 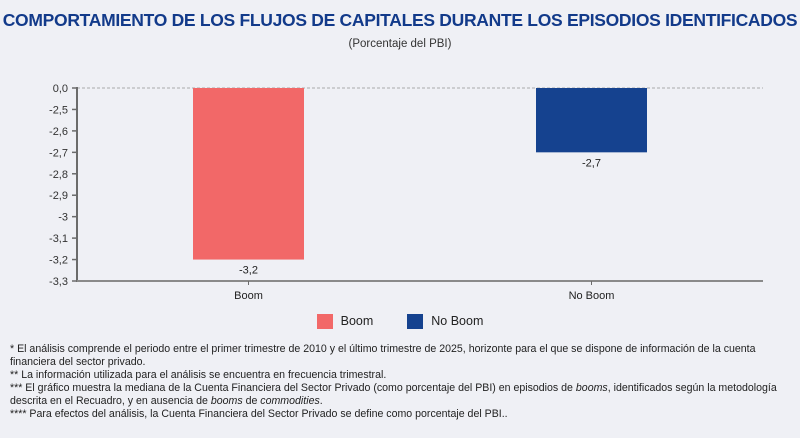 What do you see at coordinates (58, 239) in the screenshot?
I see `y-tick-label: -3,1` at bounding box center [58, 239].